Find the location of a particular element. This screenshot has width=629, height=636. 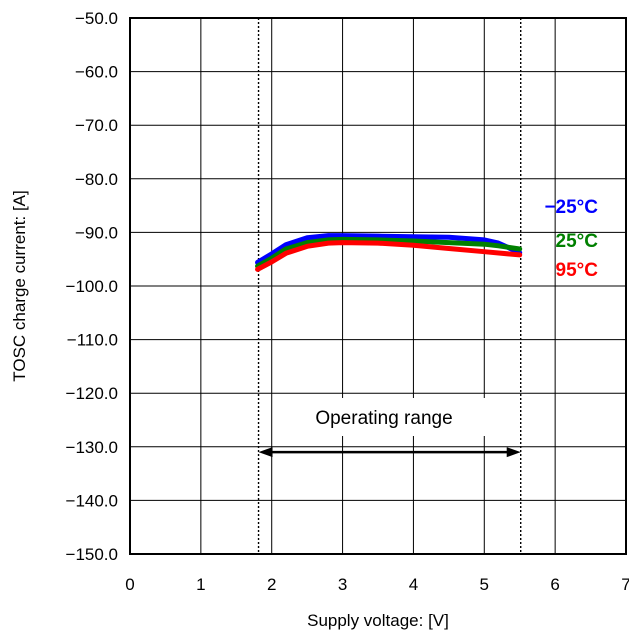

x-tick-label: 1 is located at coordinates (200, 584).